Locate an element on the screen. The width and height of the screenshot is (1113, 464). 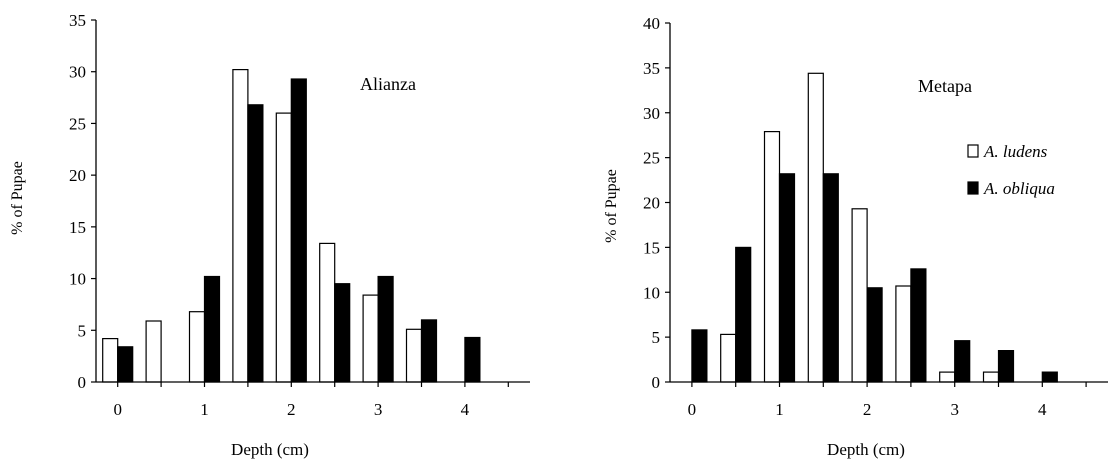
y-tick-label-metapa-4: 20 is located at coordinates (651, 203).